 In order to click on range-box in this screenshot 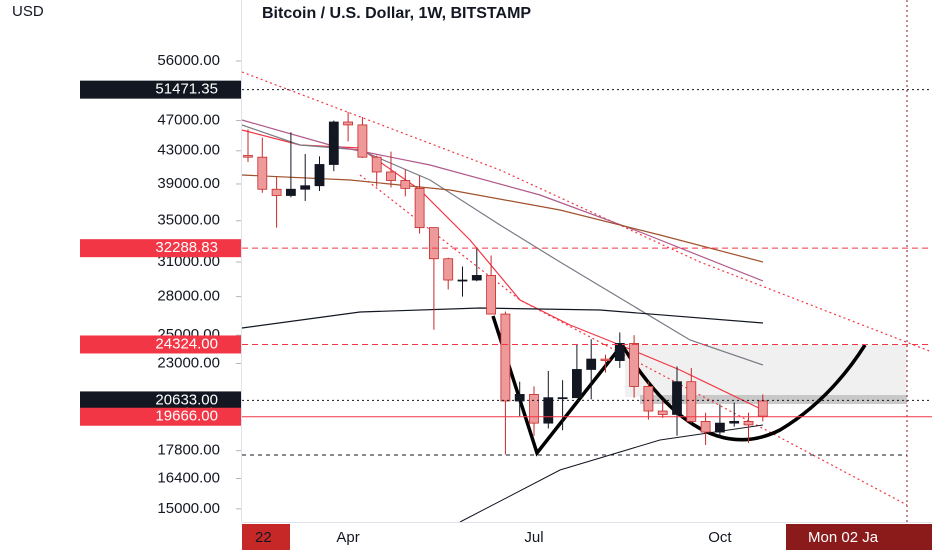, I will do `click(766, 371)`.